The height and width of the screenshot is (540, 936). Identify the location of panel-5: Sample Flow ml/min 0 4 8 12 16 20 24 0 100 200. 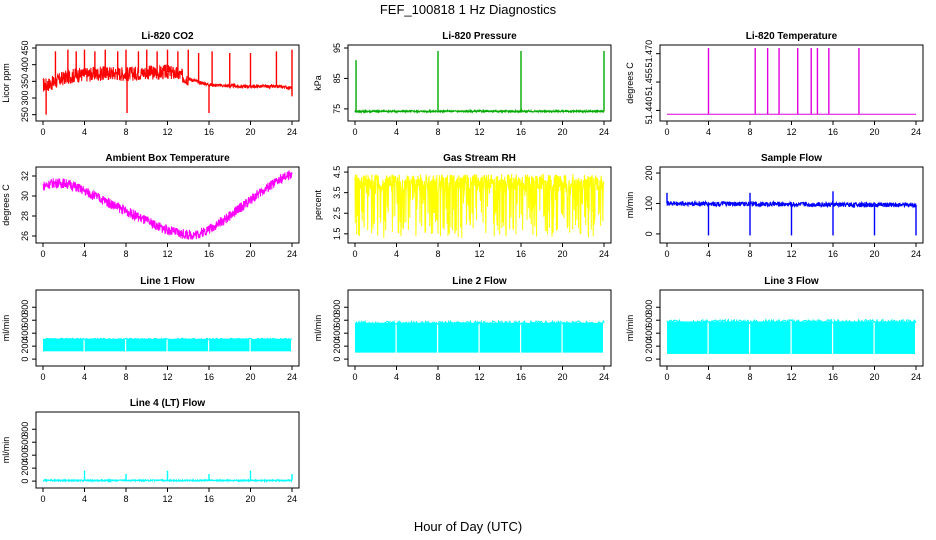
(774, 206).